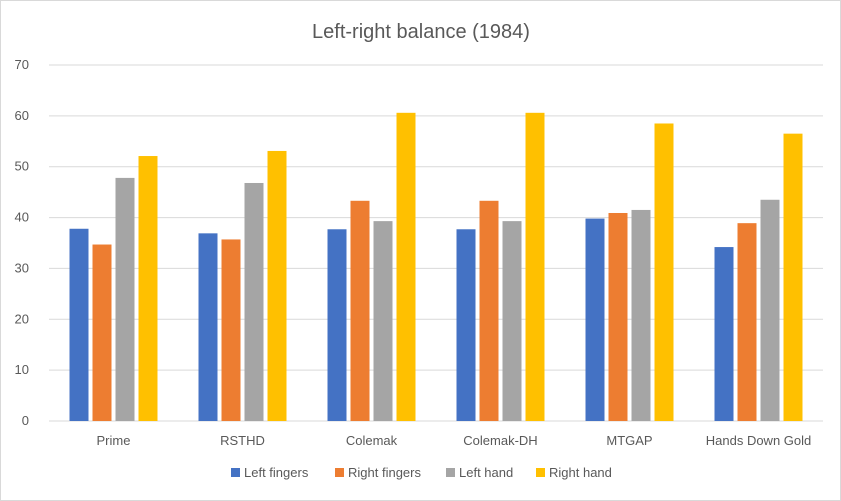 Image resolution: width=841 pixels, height=501 pixels. What do you see at coordinates (500, 440) in the screenshot?
I see `x-tick-label: Colemak-DH` at bounding box center [500, 440].